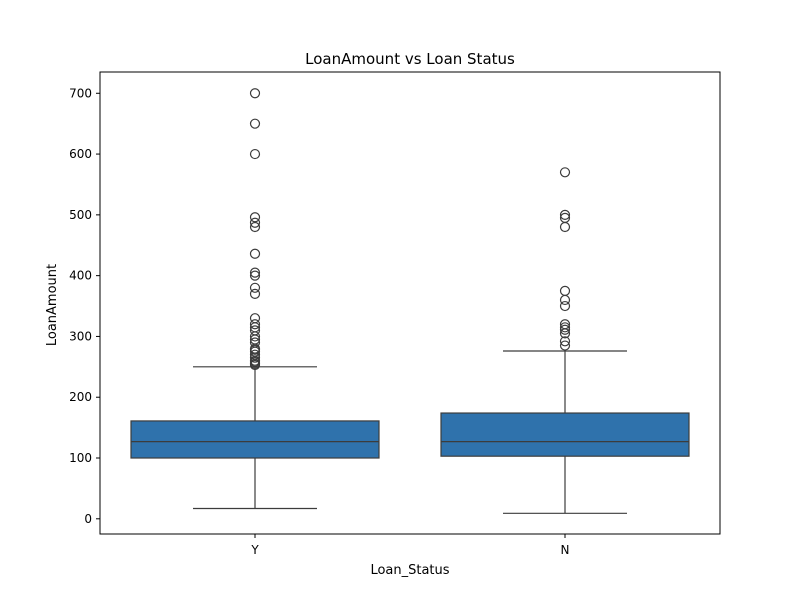 Image resolution: width=800 pixels, height=600 pixels. Describe the element at coordinates (80, 458) in the screenshot. I see `y-tick-label: 100` at that location.